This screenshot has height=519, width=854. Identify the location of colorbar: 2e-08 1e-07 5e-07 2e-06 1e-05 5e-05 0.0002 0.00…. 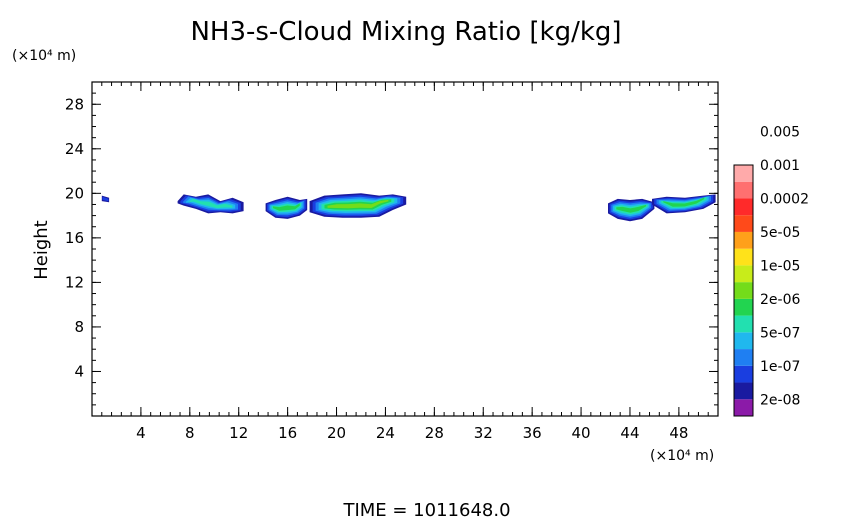
(771, 271).